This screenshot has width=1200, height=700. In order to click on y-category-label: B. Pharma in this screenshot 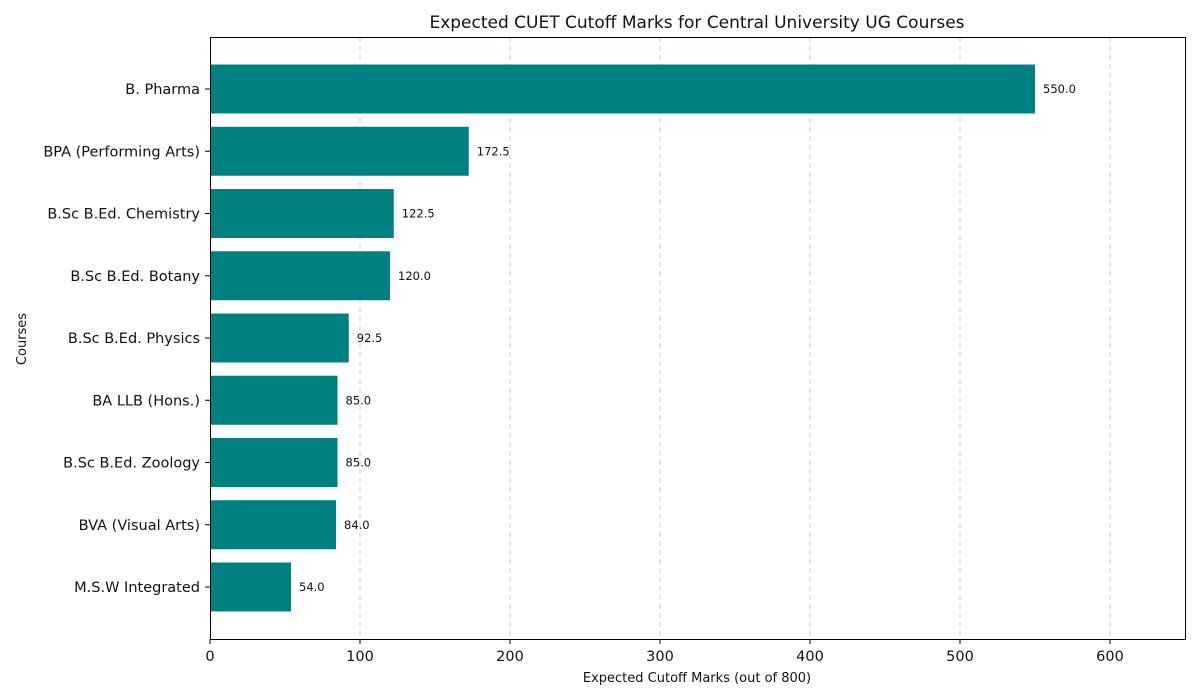, I will do `click(162, 90)`.